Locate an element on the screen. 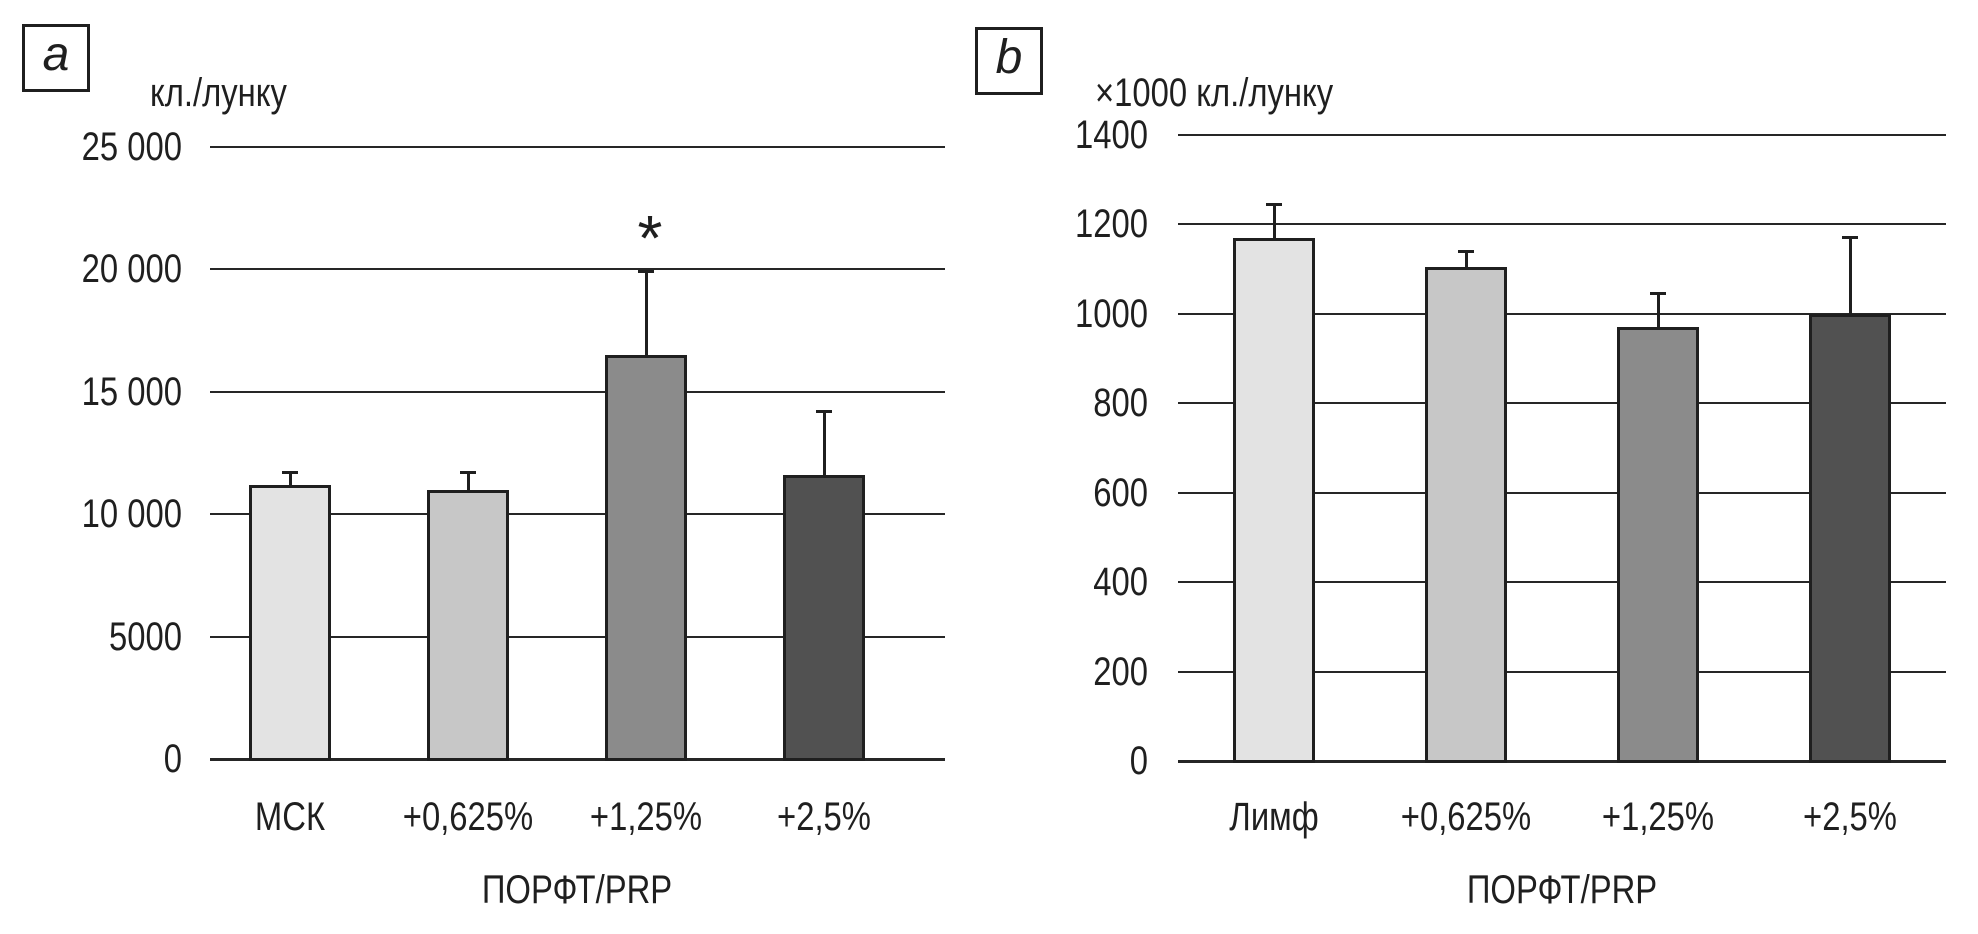  panel-b-x-axis-title: ПОРФТ/PRP is located at coordinates (1562, 890).